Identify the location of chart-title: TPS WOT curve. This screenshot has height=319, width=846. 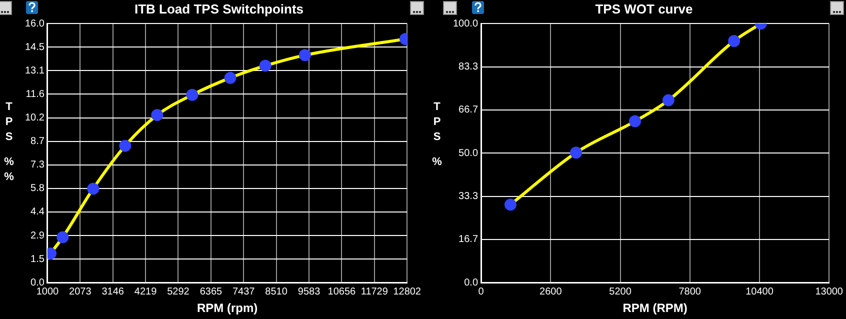
(644, 8).